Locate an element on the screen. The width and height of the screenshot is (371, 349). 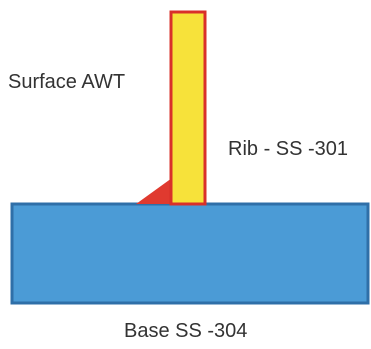
rib-label: Rib - SS -301 is located at coordinates (288, 149).